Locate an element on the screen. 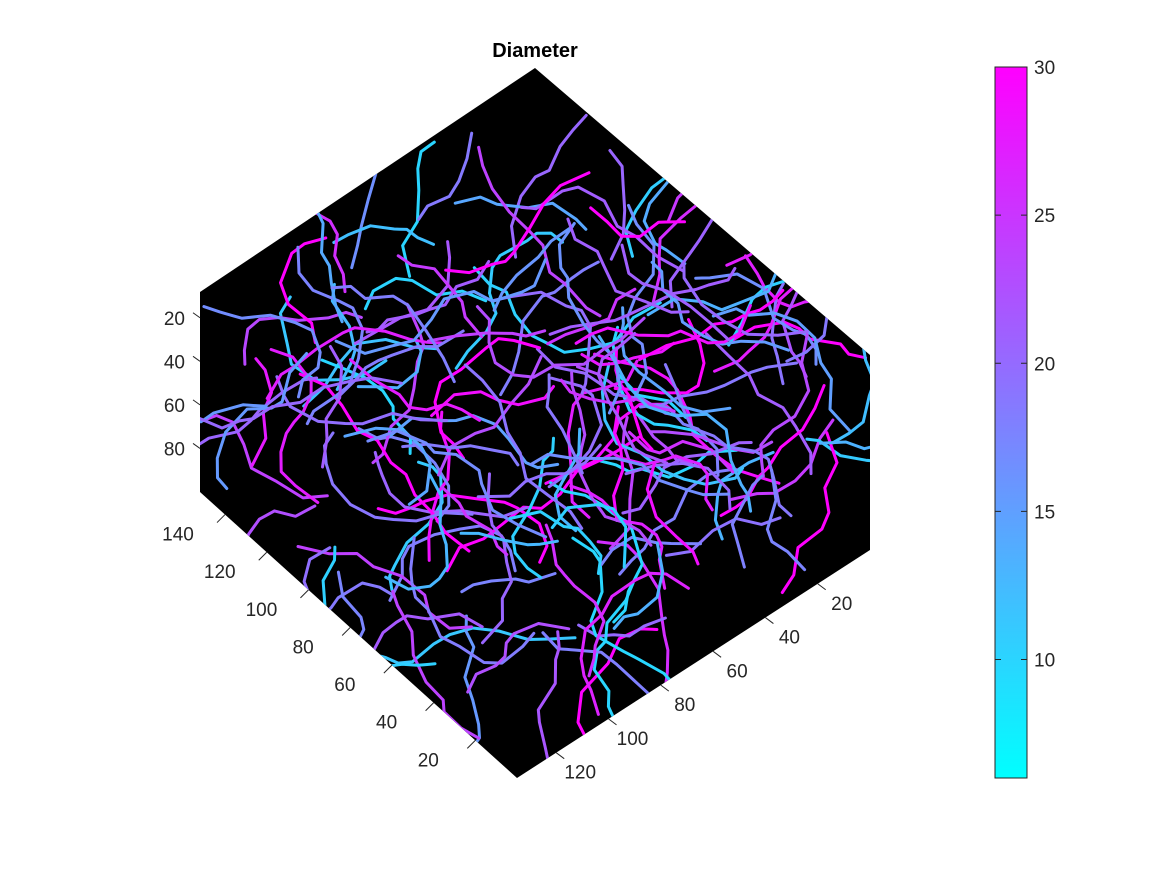 This screenshot has width=1167, height=875. colorbar-tick-label: 25 is located at coordinates (1044, 216).